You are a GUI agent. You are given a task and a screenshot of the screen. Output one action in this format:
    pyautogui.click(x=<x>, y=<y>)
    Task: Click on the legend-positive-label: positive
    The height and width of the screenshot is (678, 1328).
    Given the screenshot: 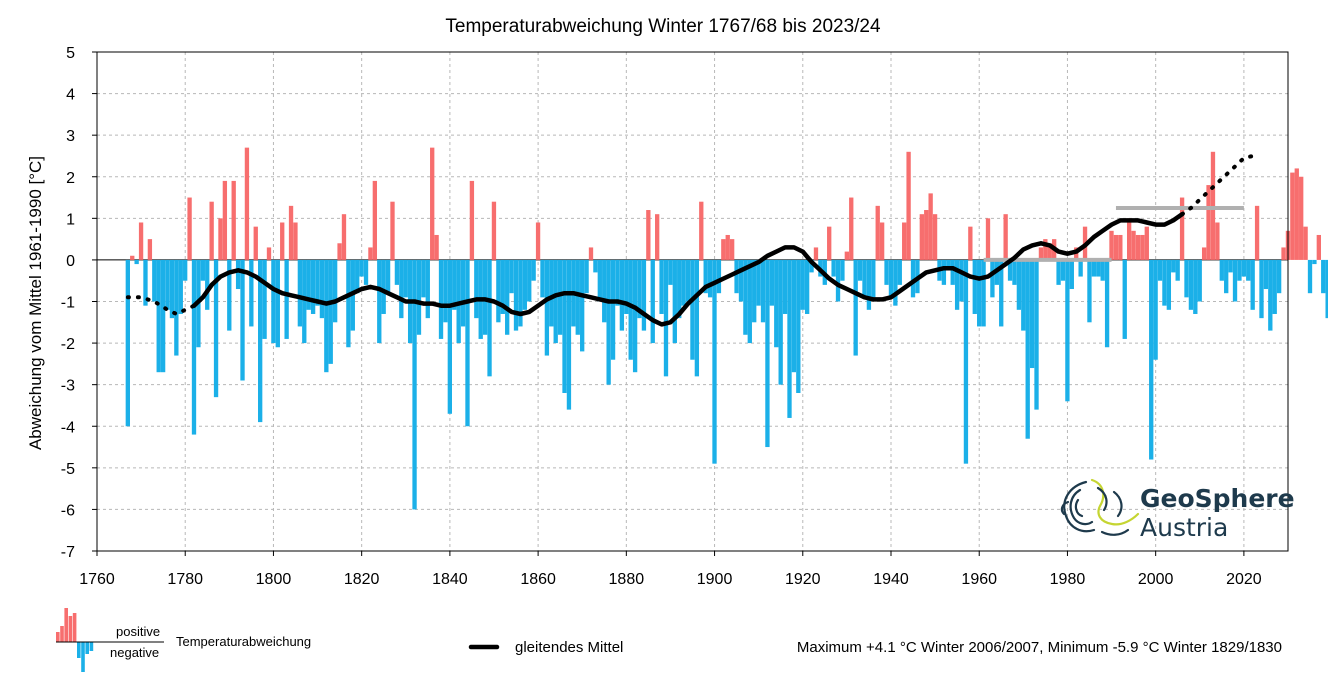 What is the action you would take?
    pyautogui.click(x=138, y=631)
    